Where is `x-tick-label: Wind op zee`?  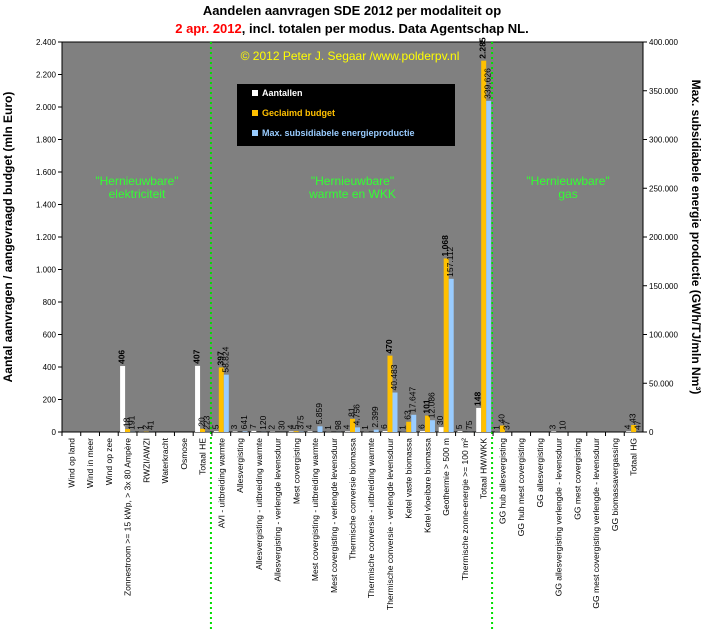 x-tick-label: Wind op zee is located at coordinates (109, 462).